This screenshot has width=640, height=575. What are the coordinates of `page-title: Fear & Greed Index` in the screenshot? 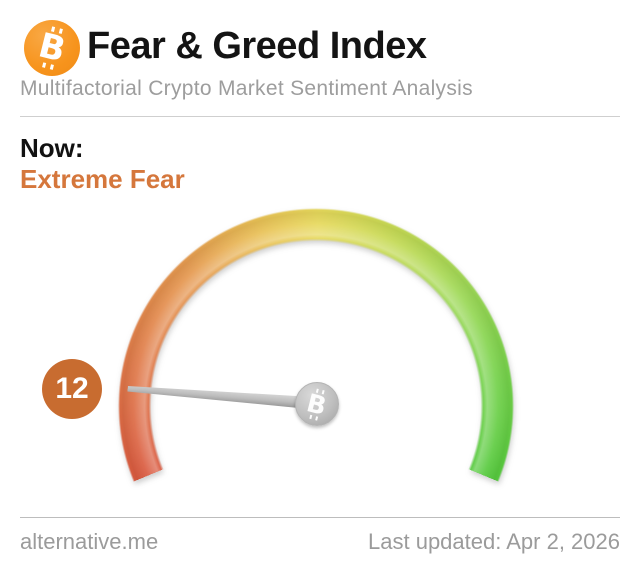 It's located at (257, 46).